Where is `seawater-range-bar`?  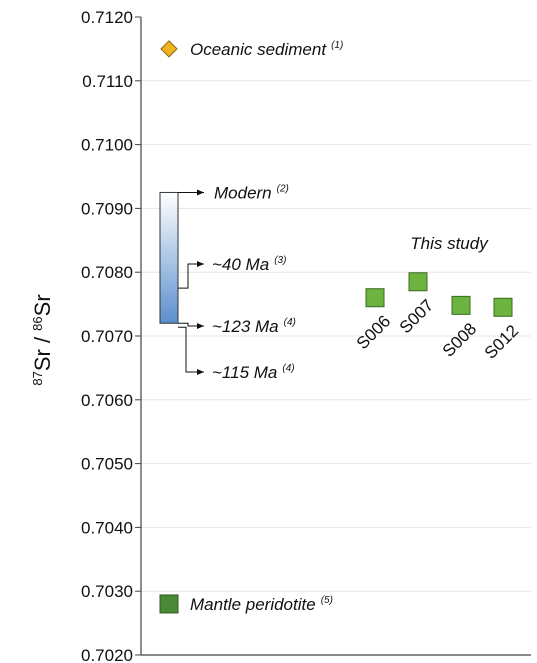
seawater-range-bar is located at coordinates (169, 257).